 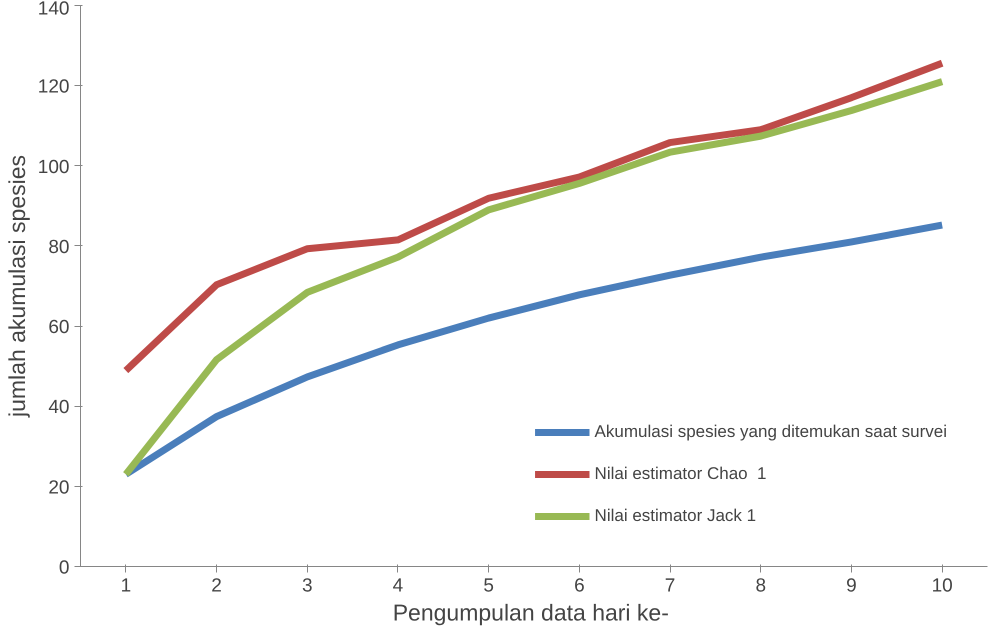 What do you see at coordinates (59, 407) in the screenshot?
I see `y-tick-label: 40` at bounding box center [59, 407].